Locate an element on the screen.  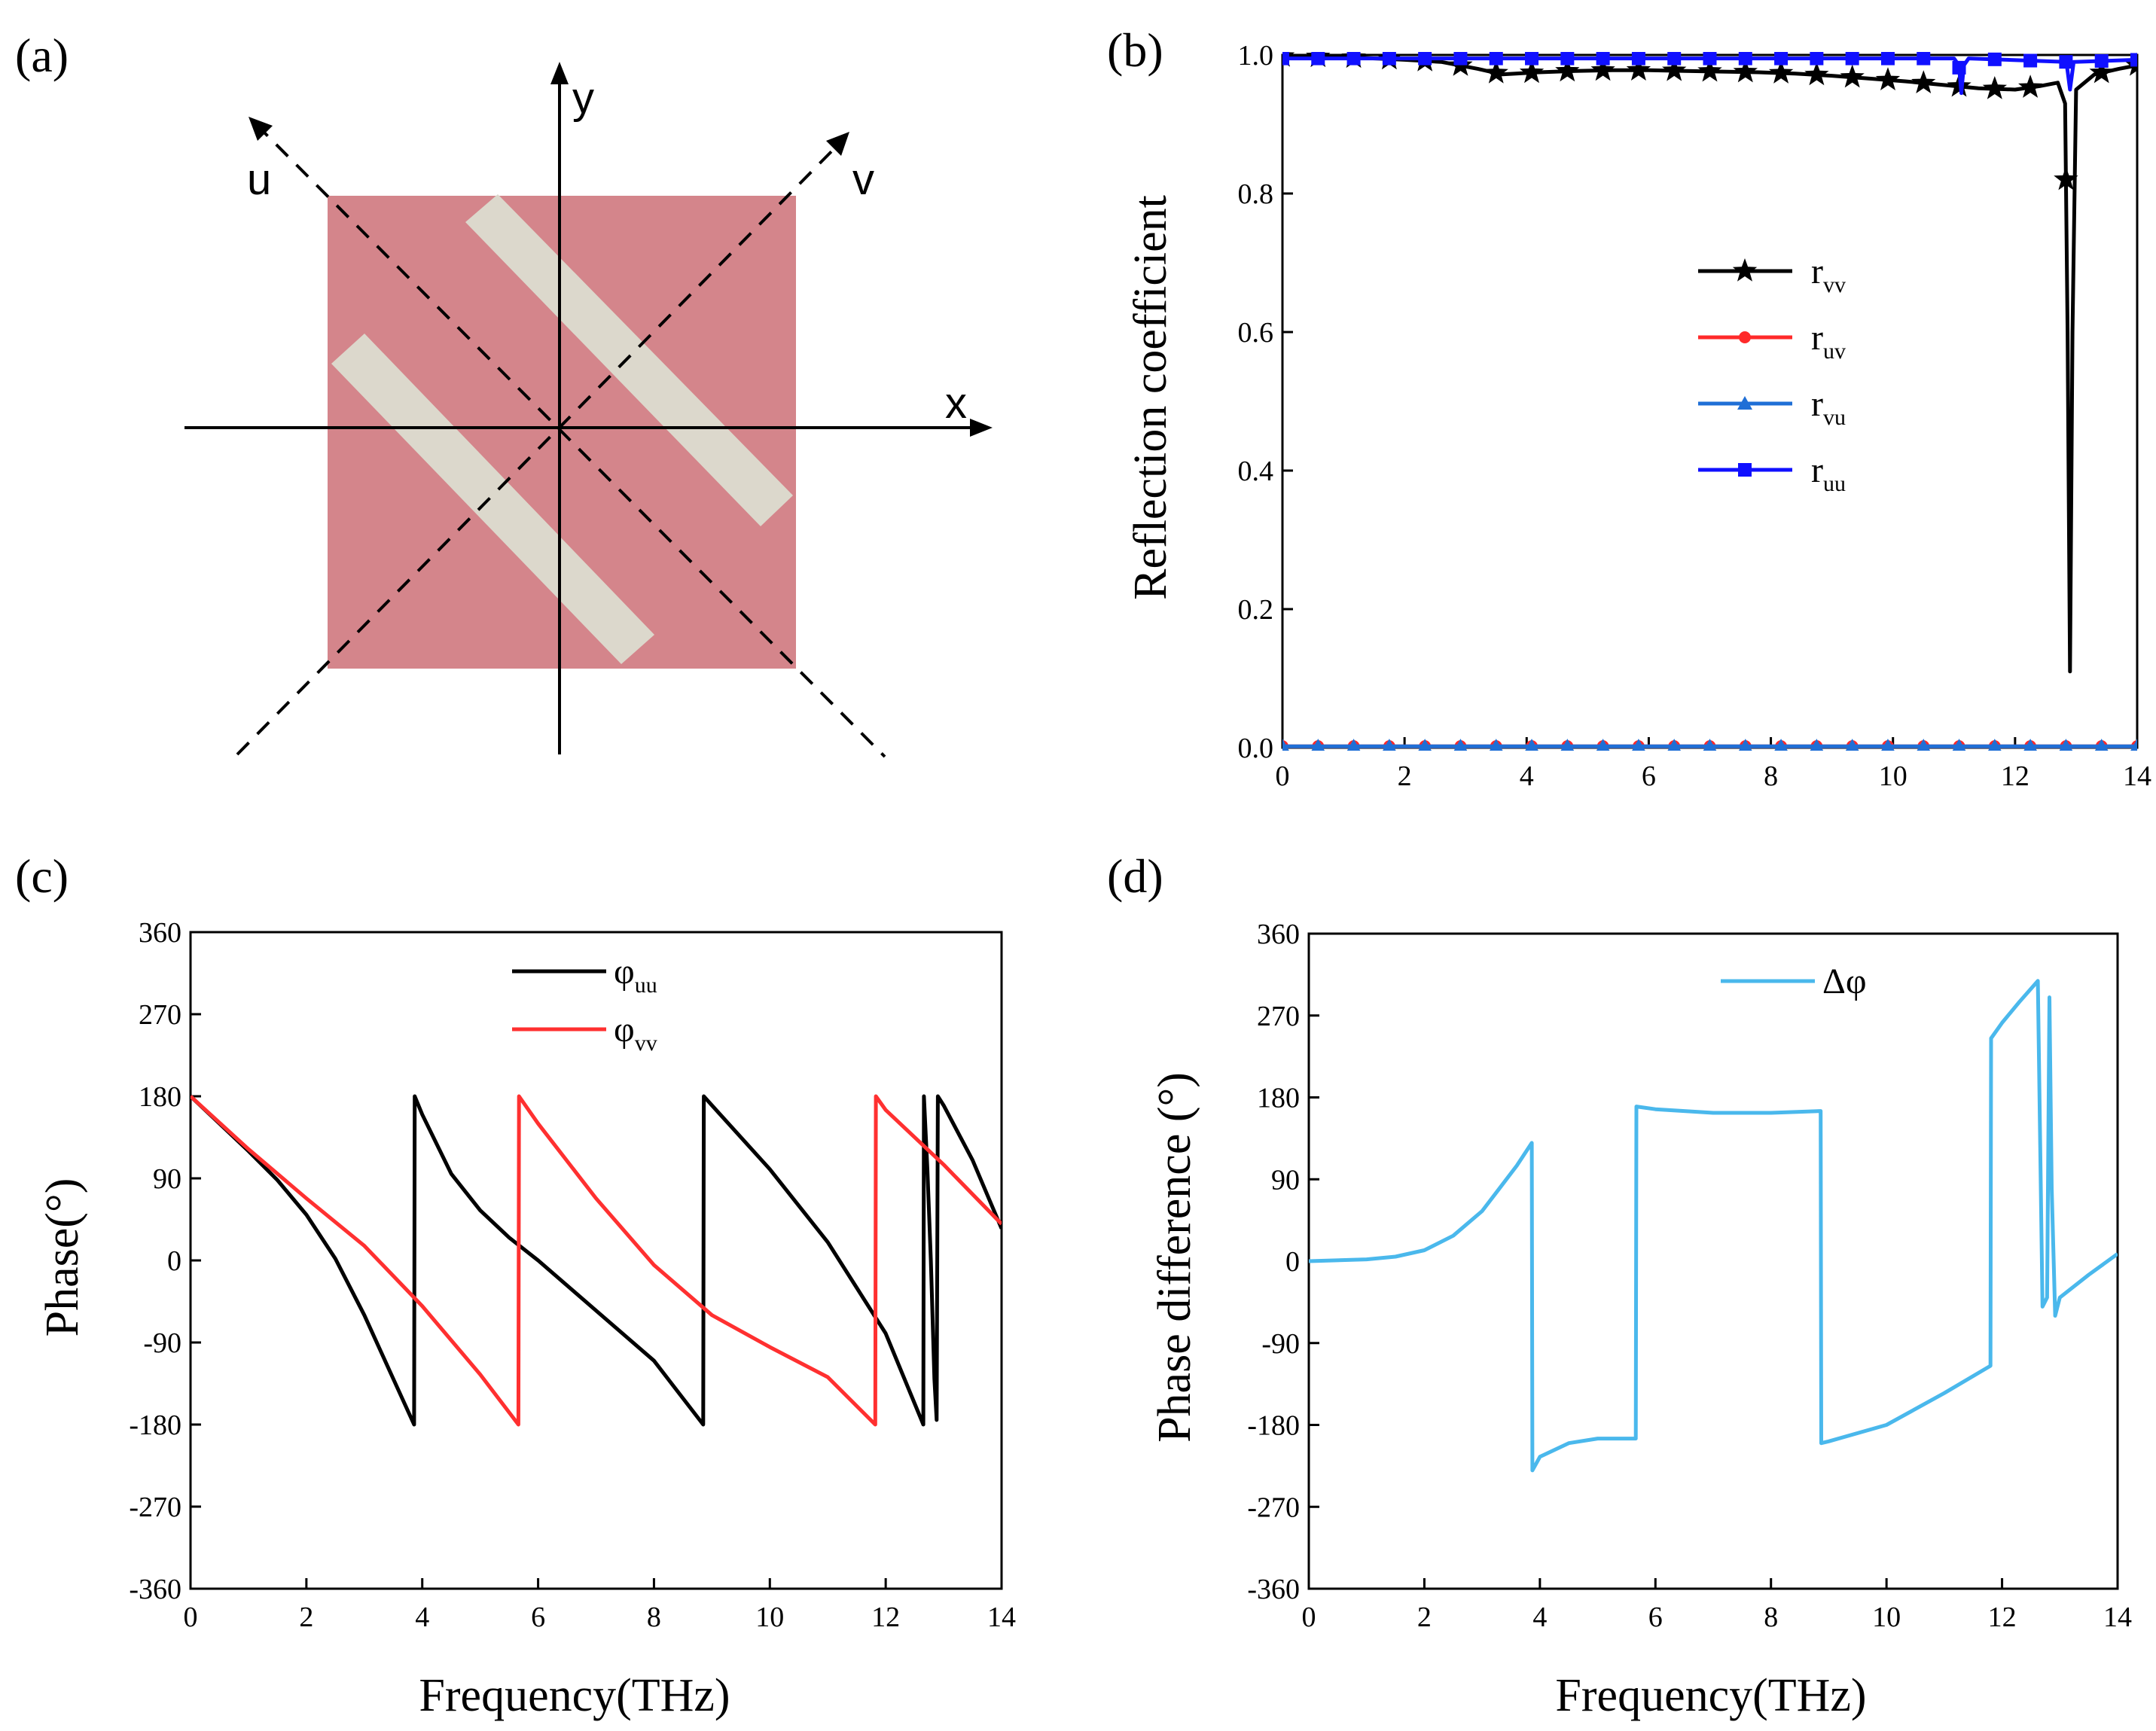
series-line-vv is located at coordinates (597, 1260).